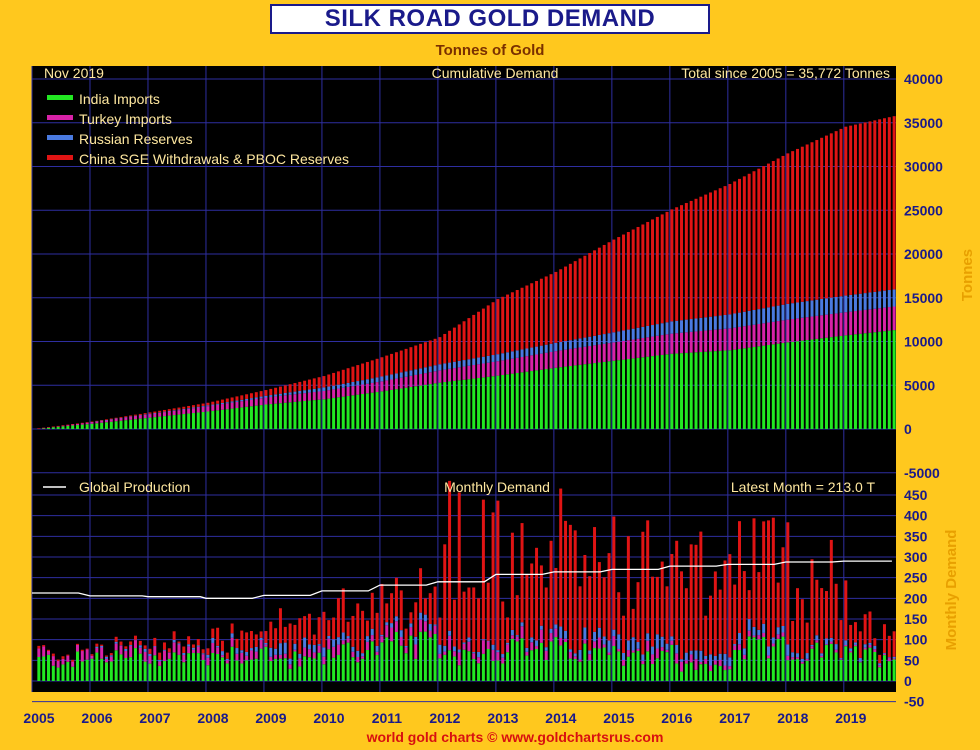 The width and height of the screenshot is (980, 750). What do you see at coordinates (922, 473) in the screenshot?
I see `y-tick-label: -5000` at bounding box center [922, 473].